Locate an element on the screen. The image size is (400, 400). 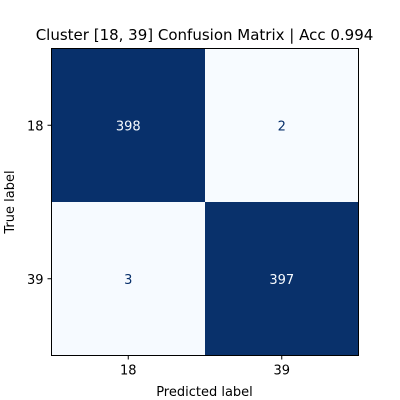
y-axis-label: True label is located at coordinates (10, 202).